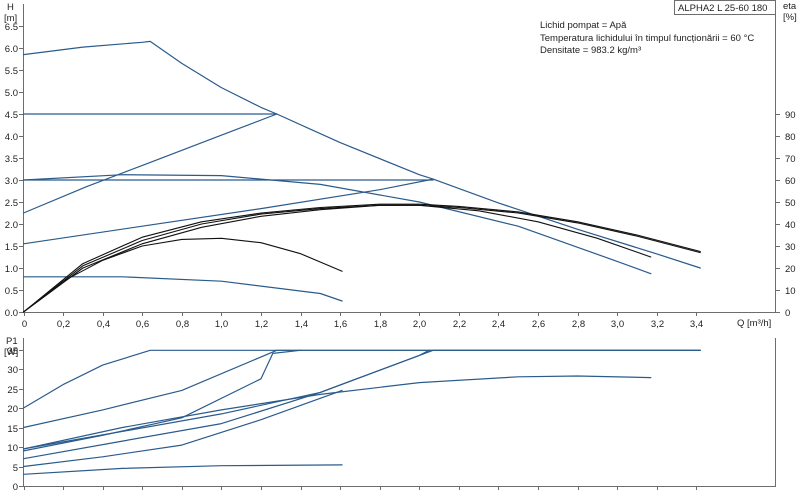 This screenshot has height=500, width=803. Describe the element at coordinates (11, 247) in the screenshot. I see `y-tick-label: 1.5` at that location.